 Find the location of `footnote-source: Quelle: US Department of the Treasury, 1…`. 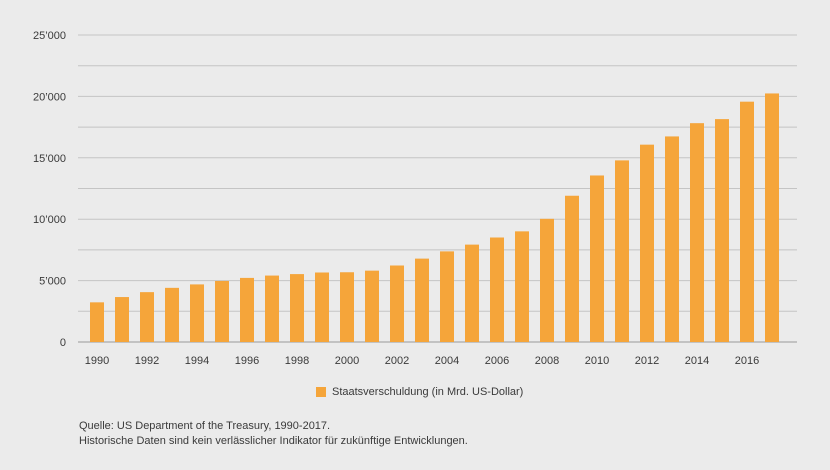

footnote-source: Quelle: US Department of the Treasury, 1… is located at coordinates (205, 426).